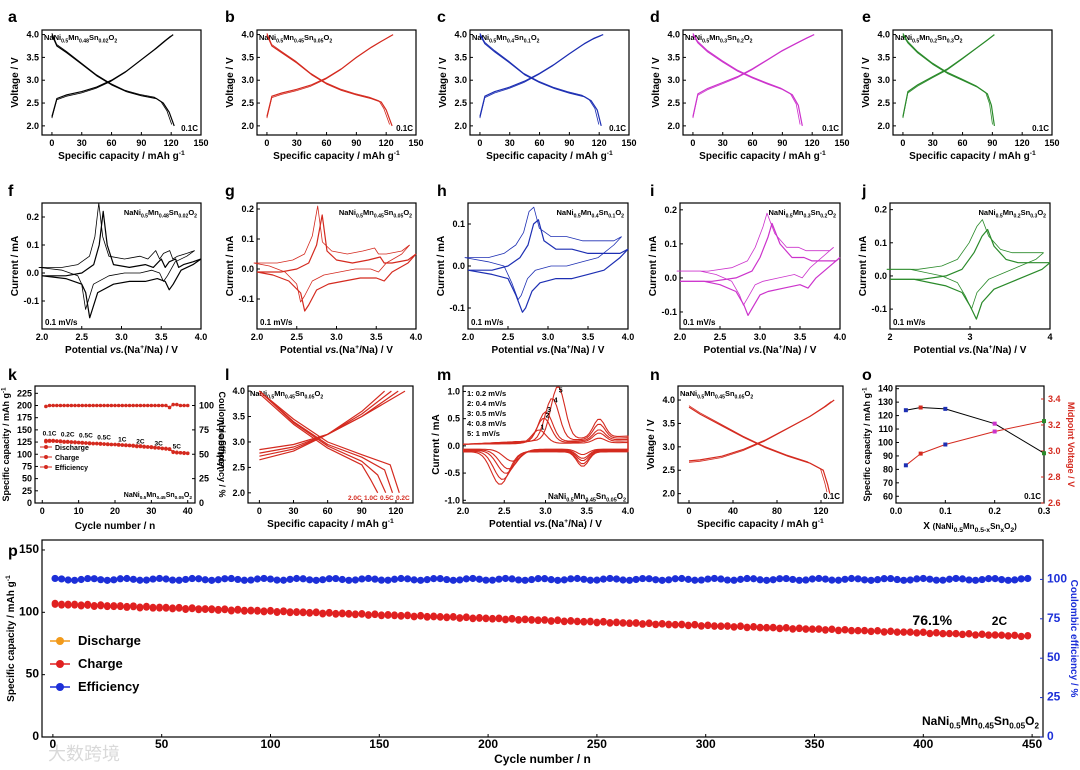 This screenshot has width=1080, height=770. I want to click on panel-label: f, so click(11, 191).